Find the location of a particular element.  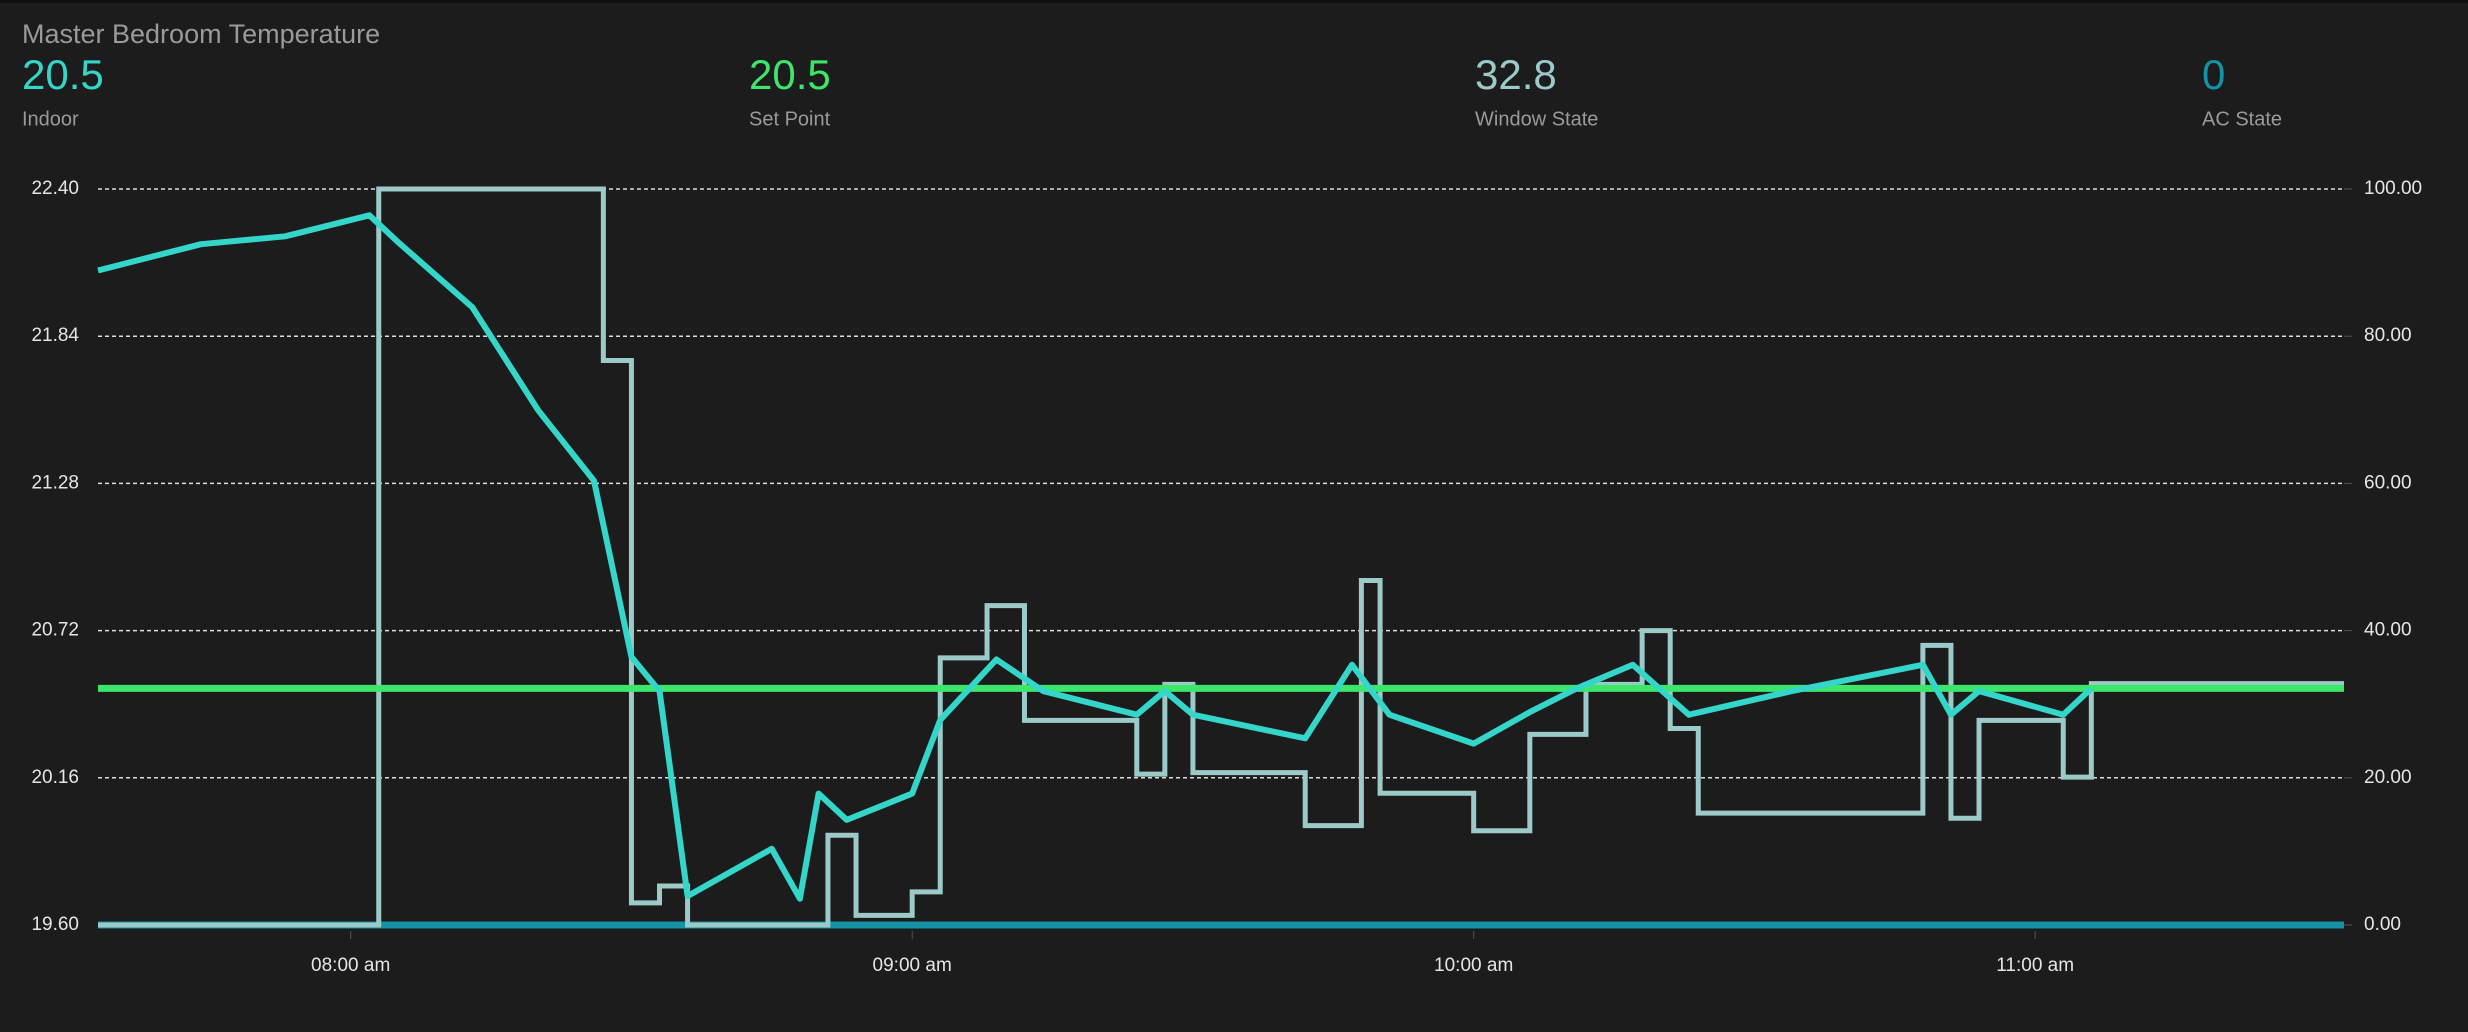

y-tick-label: 22.40 is located at coordinates (55, 188).